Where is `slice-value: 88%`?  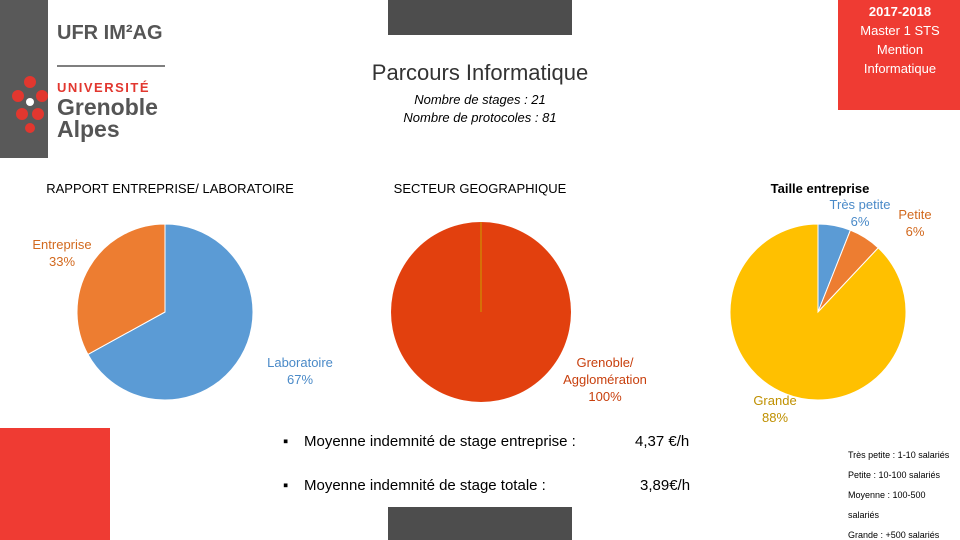
slice-value: 88% is located at coordinates (775, 417).